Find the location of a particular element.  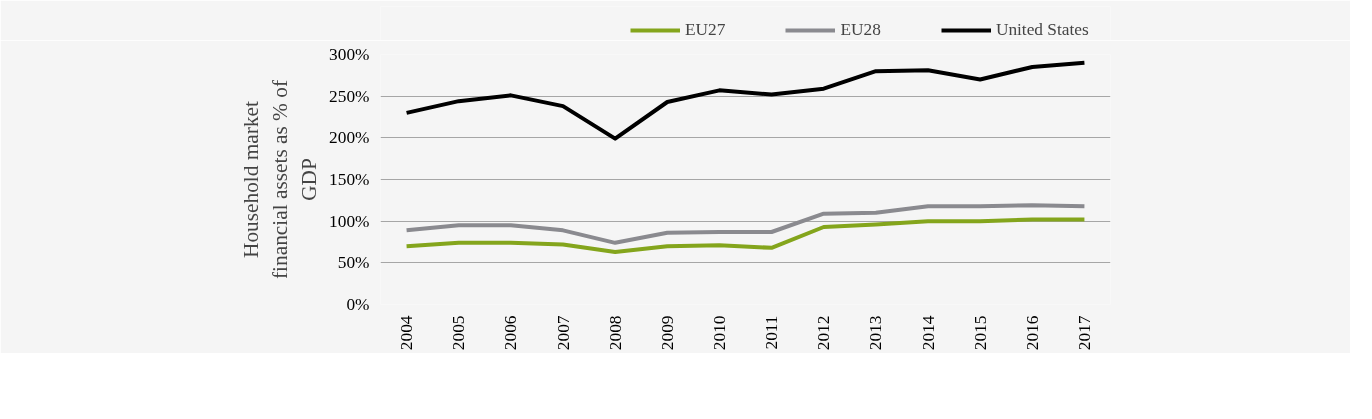

y-tick-label: 50% is located at coordinates (353, 263).